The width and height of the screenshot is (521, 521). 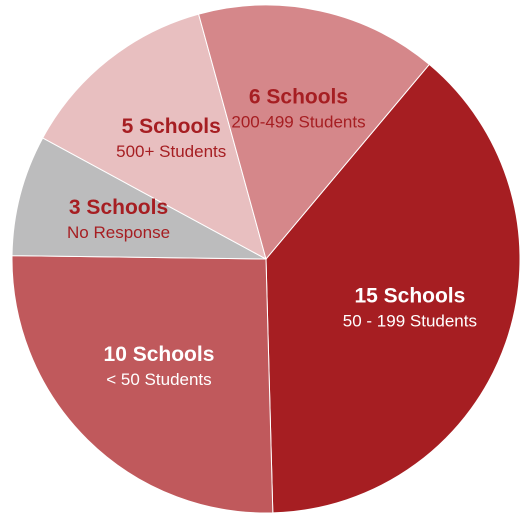 I want to click on slice-category-label: 50 - 199 Students, so click(x=410, y=321).